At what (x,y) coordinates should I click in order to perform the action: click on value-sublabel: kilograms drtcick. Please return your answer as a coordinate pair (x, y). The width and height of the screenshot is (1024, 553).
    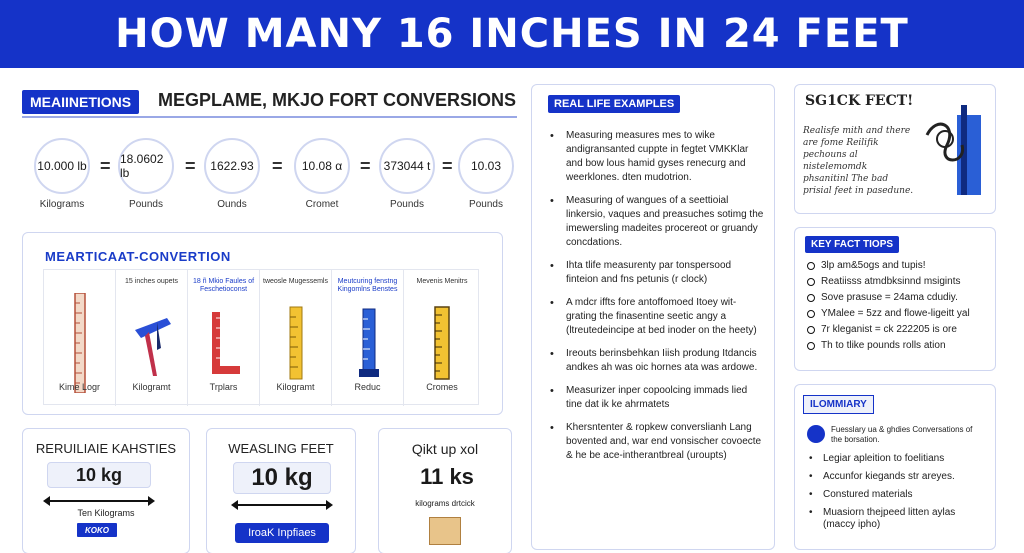
    Looking at the image, I should click on (445, 503).